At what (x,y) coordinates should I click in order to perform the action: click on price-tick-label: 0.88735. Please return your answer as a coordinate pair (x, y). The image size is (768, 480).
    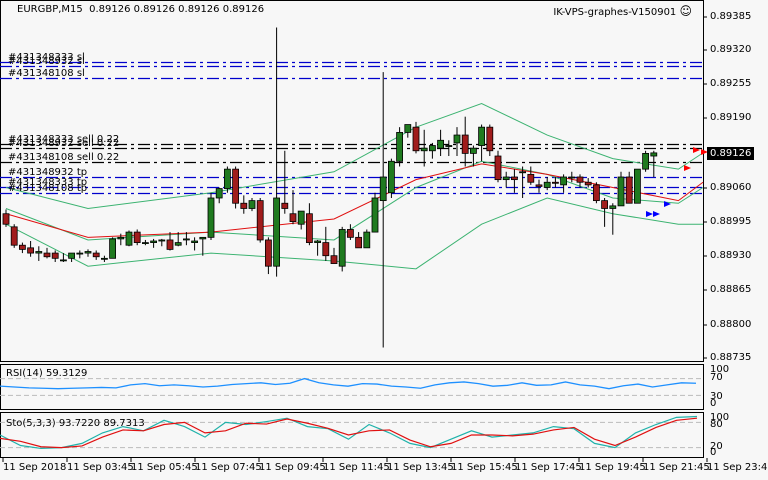
    Looking at the image, I should click on (731, 357).